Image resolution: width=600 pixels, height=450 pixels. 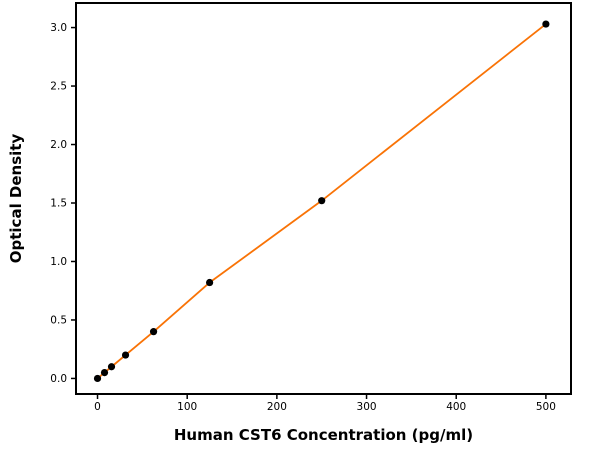 What do you see at coordinates (367, 407) in the screenshot?
I see `x-tick-label: 300` at bounding box center [367, 407].